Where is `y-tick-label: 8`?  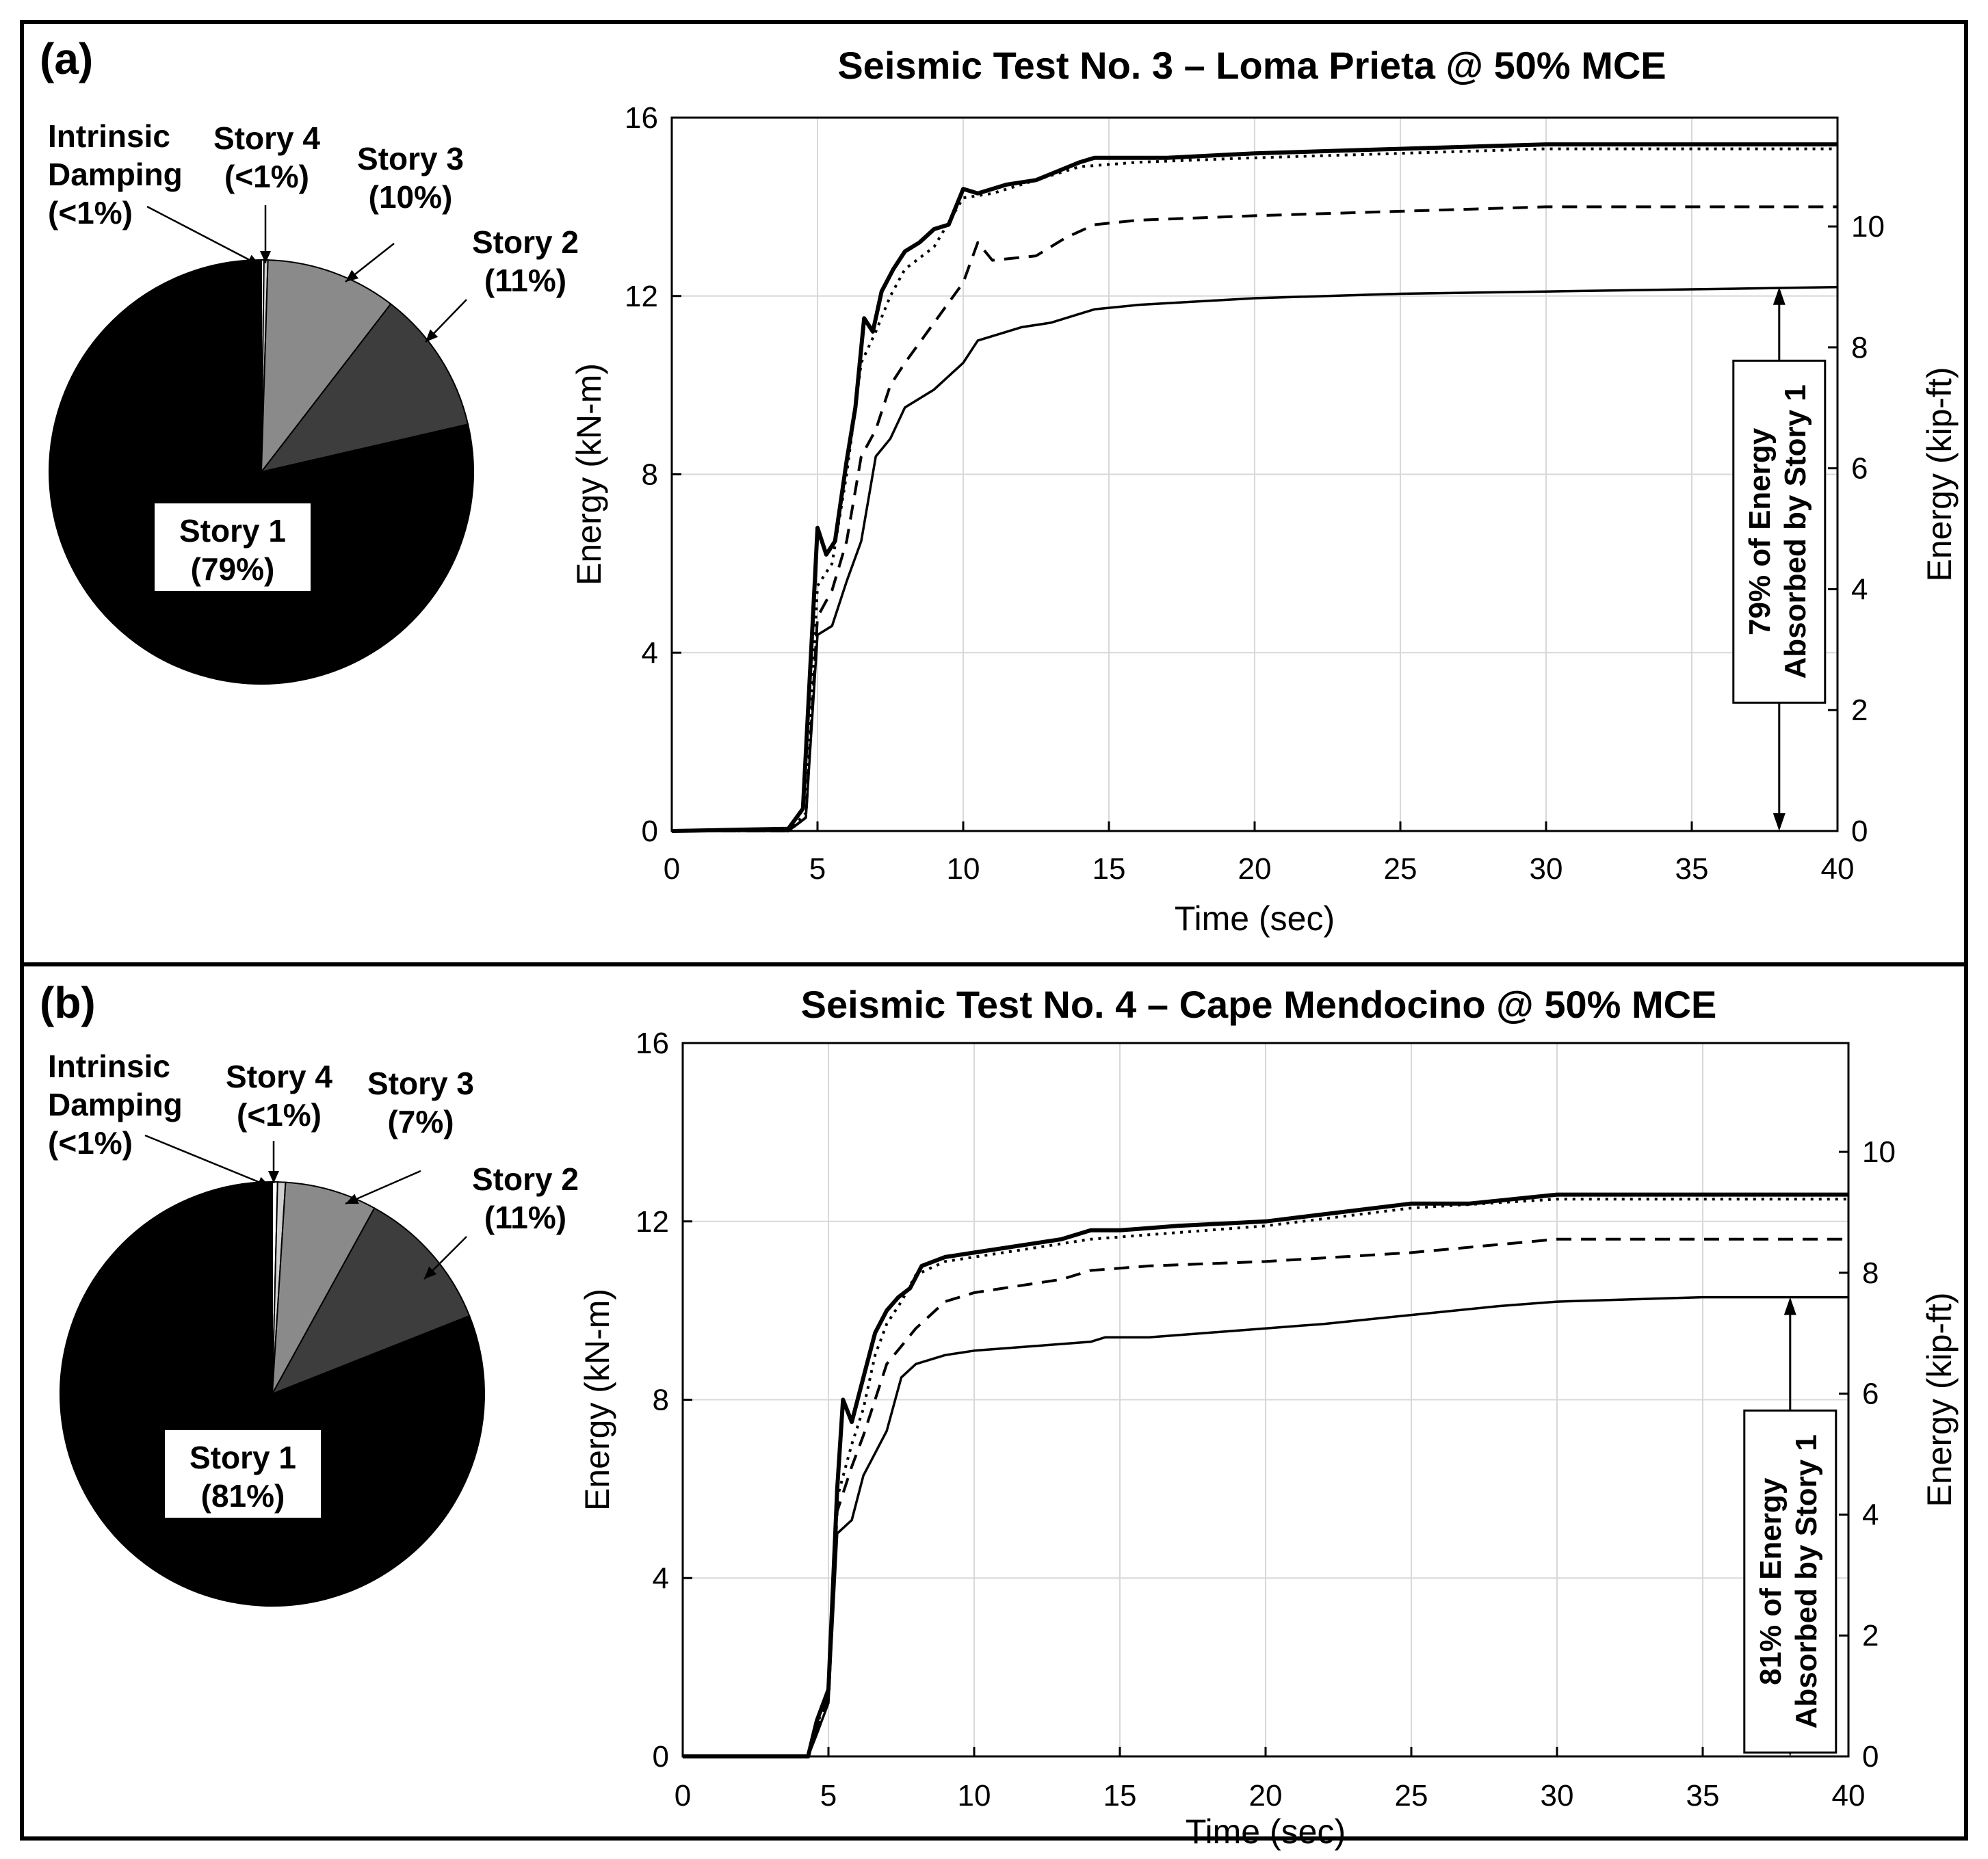 y-tick-label: 8 is located at coordinates (650, 475).